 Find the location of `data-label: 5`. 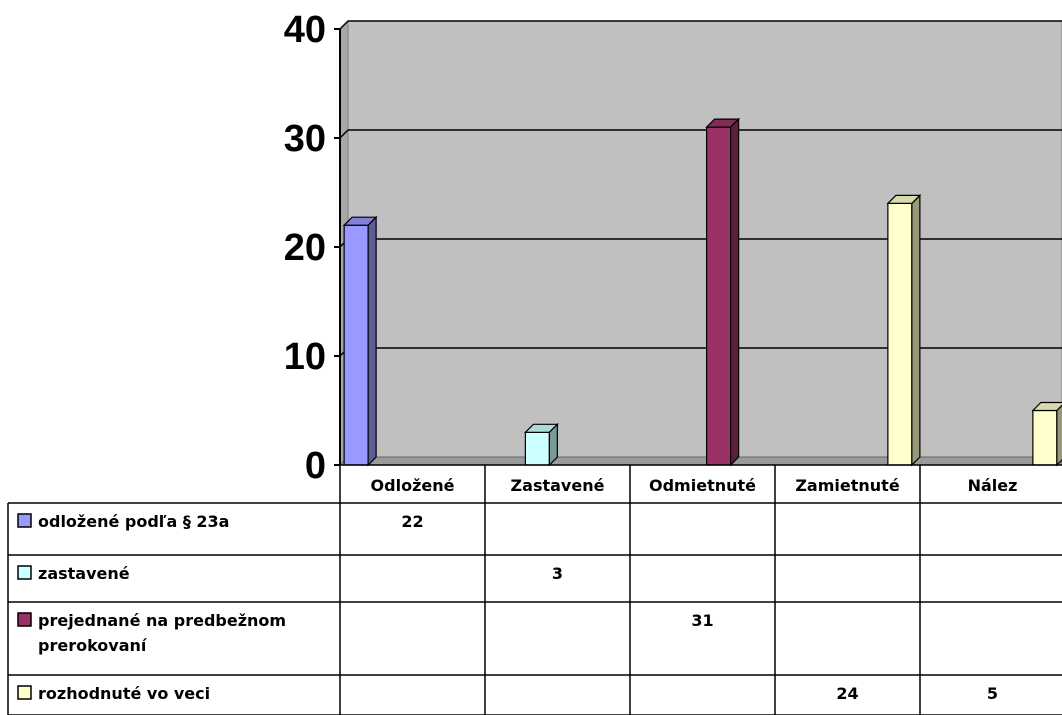

data-label: 5 is located at coordinates (992, 693).